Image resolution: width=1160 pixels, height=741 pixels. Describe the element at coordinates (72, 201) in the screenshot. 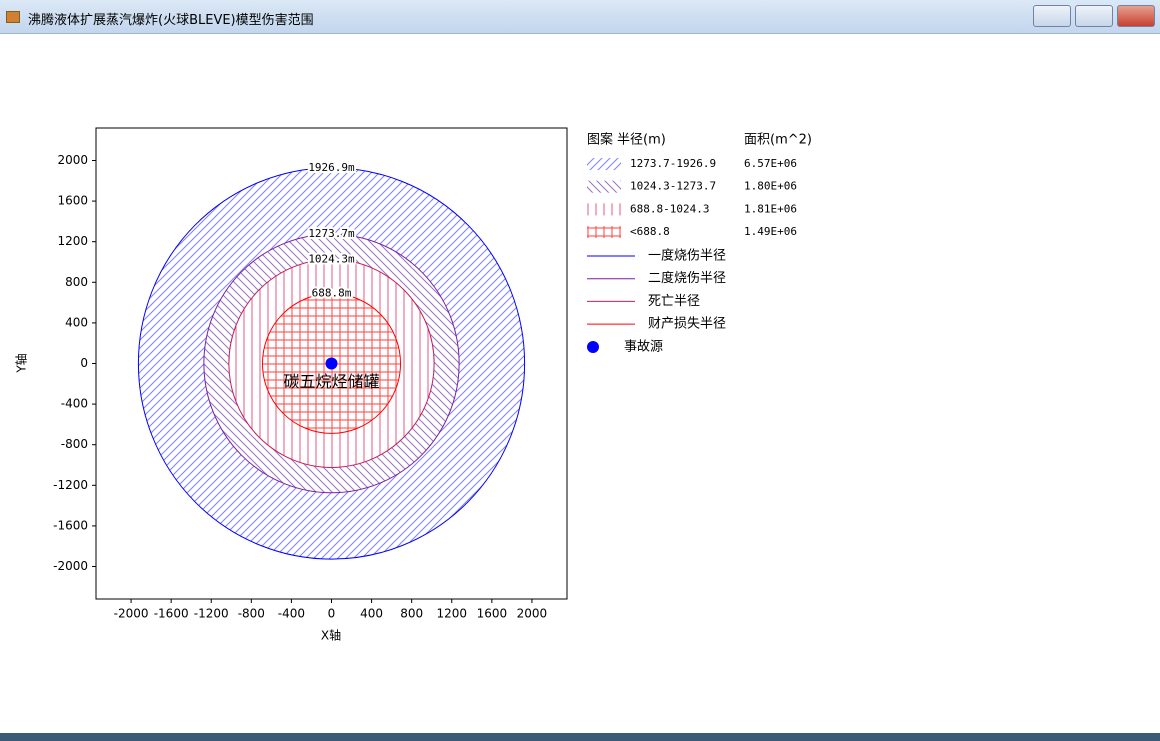

I see `y-tick-label: 1600` at that location.